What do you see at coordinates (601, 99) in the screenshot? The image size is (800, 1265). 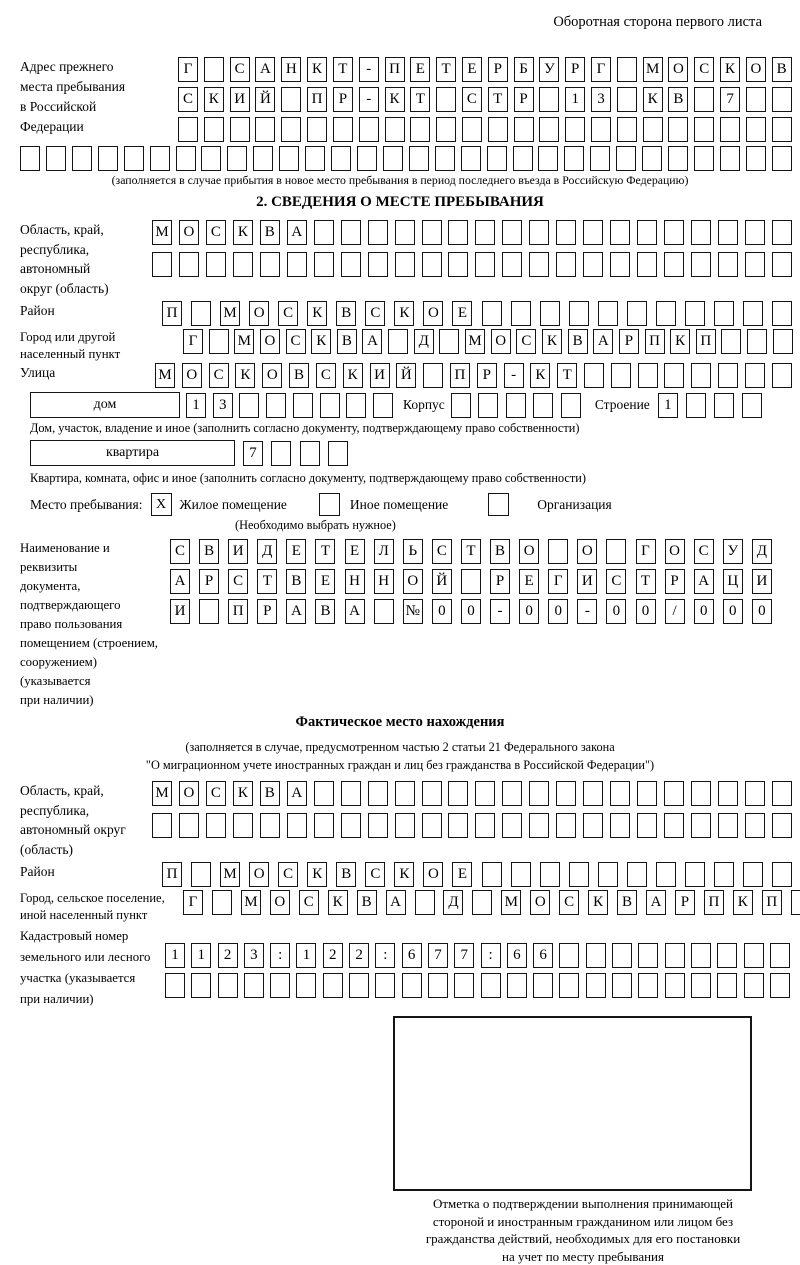 I see `char-cell: 3` at bounding box center [601, 99].